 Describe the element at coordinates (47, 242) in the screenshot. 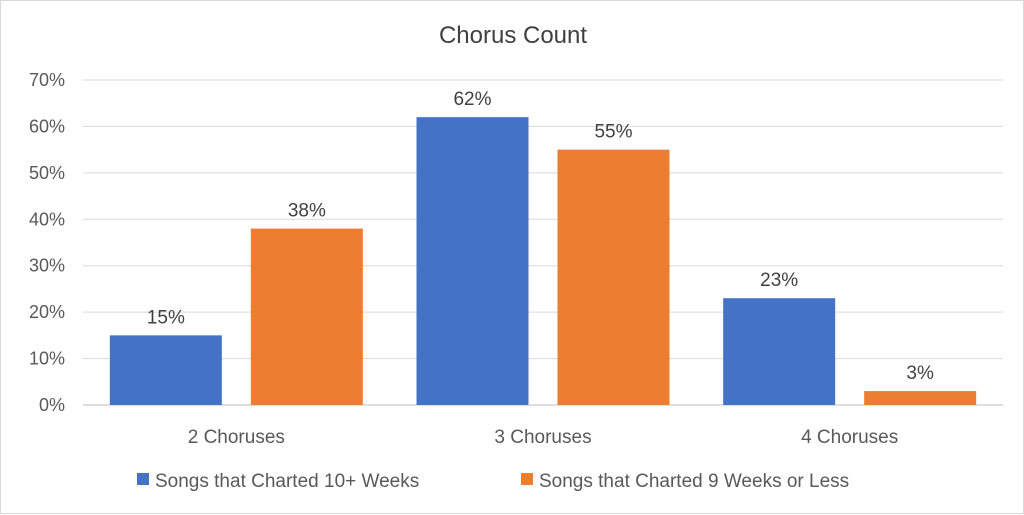

I see `y-axis-ticks: 0% 10% 20% 30% 40% 50% 60% 70%` at that location.